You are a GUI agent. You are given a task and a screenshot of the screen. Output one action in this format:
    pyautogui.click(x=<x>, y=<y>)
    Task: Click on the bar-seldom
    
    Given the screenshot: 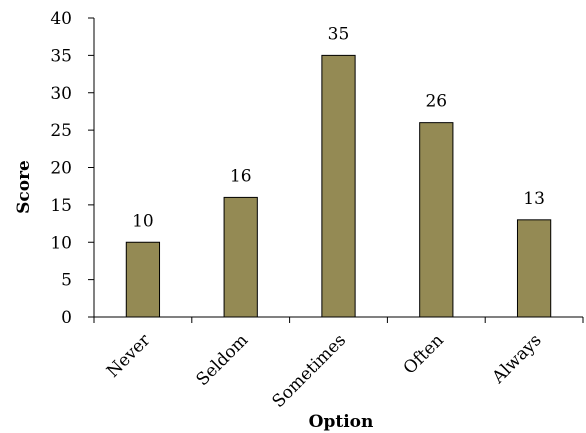 What is the action you would take?
    pyautogui.click(x=240, y=257)
    